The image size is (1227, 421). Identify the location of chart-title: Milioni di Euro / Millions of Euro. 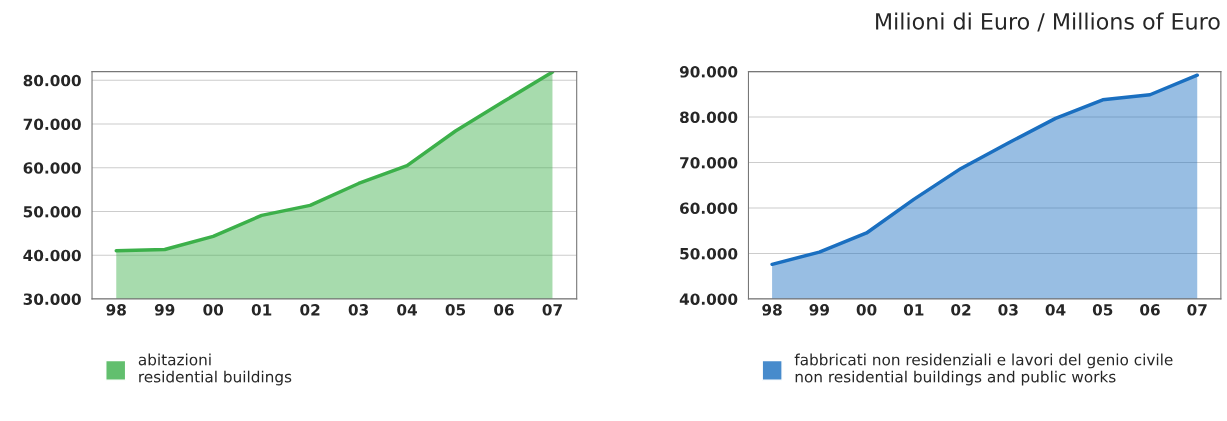
(1048, 22).